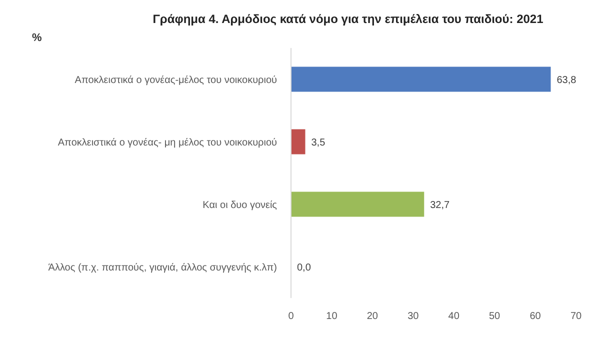  What do you see at coordinates (576, 316) in the screenshot?
I see `x-tick-label: 70` at bounding box center [576, 316].